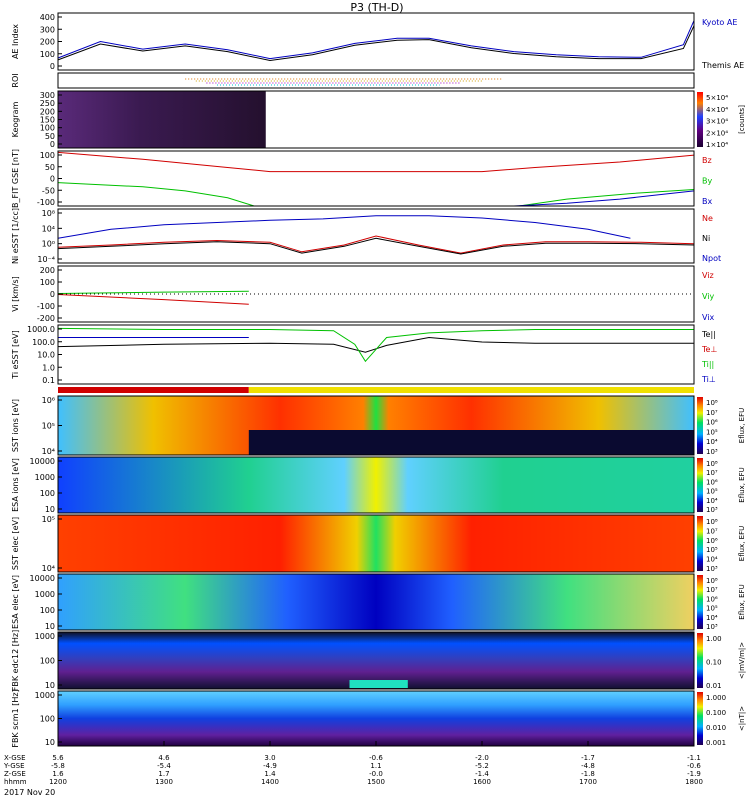  Describe the element at coordinates (29, 792) in the screenshot. I see `date-label: 2017 Nov 20` at that location.